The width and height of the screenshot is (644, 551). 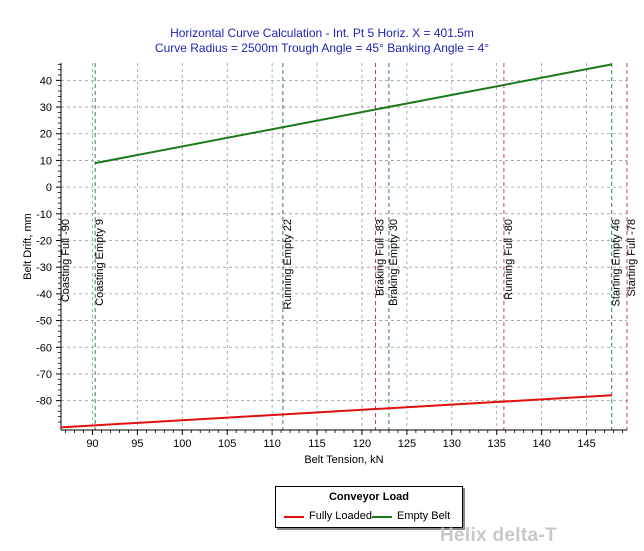 I want to click on x-axis-label: Belt Tension, kN, so click(x=343, y=460).